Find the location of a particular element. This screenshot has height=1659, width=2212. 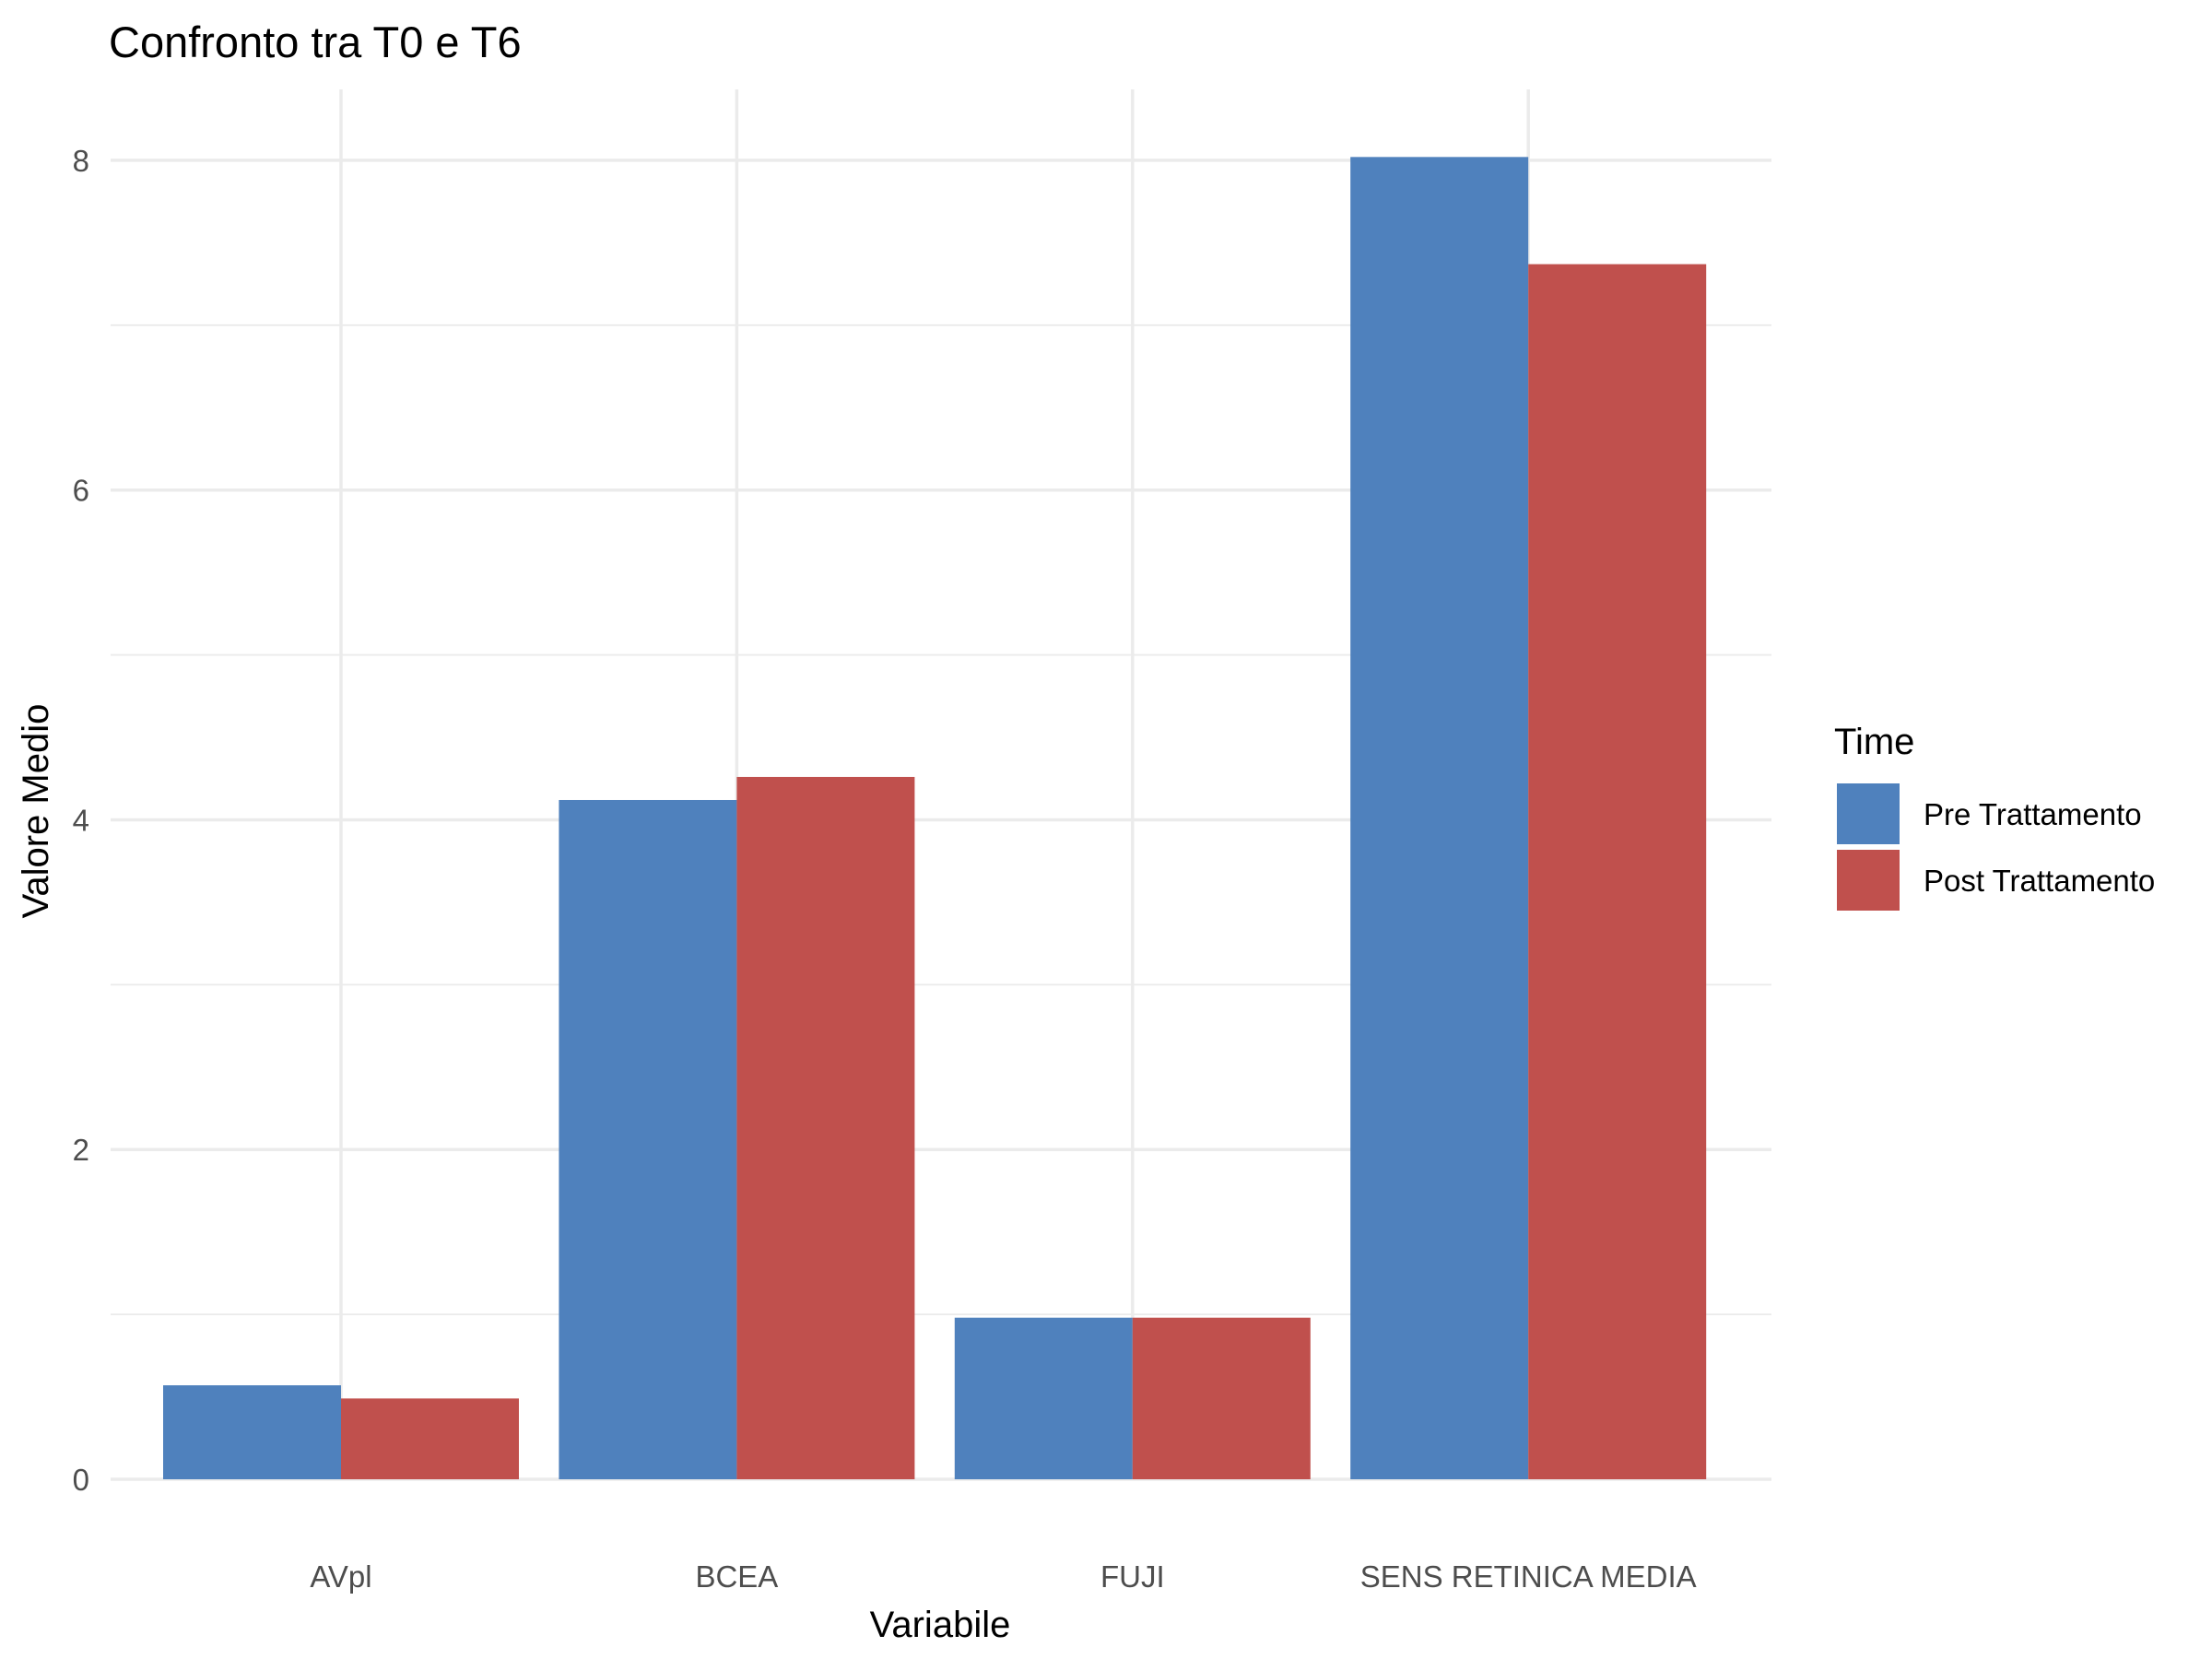

x-axis-ticks: AVpl BCEA FUJI SENS RETINICA MEDIA is located at coordinates (1003, 1576).